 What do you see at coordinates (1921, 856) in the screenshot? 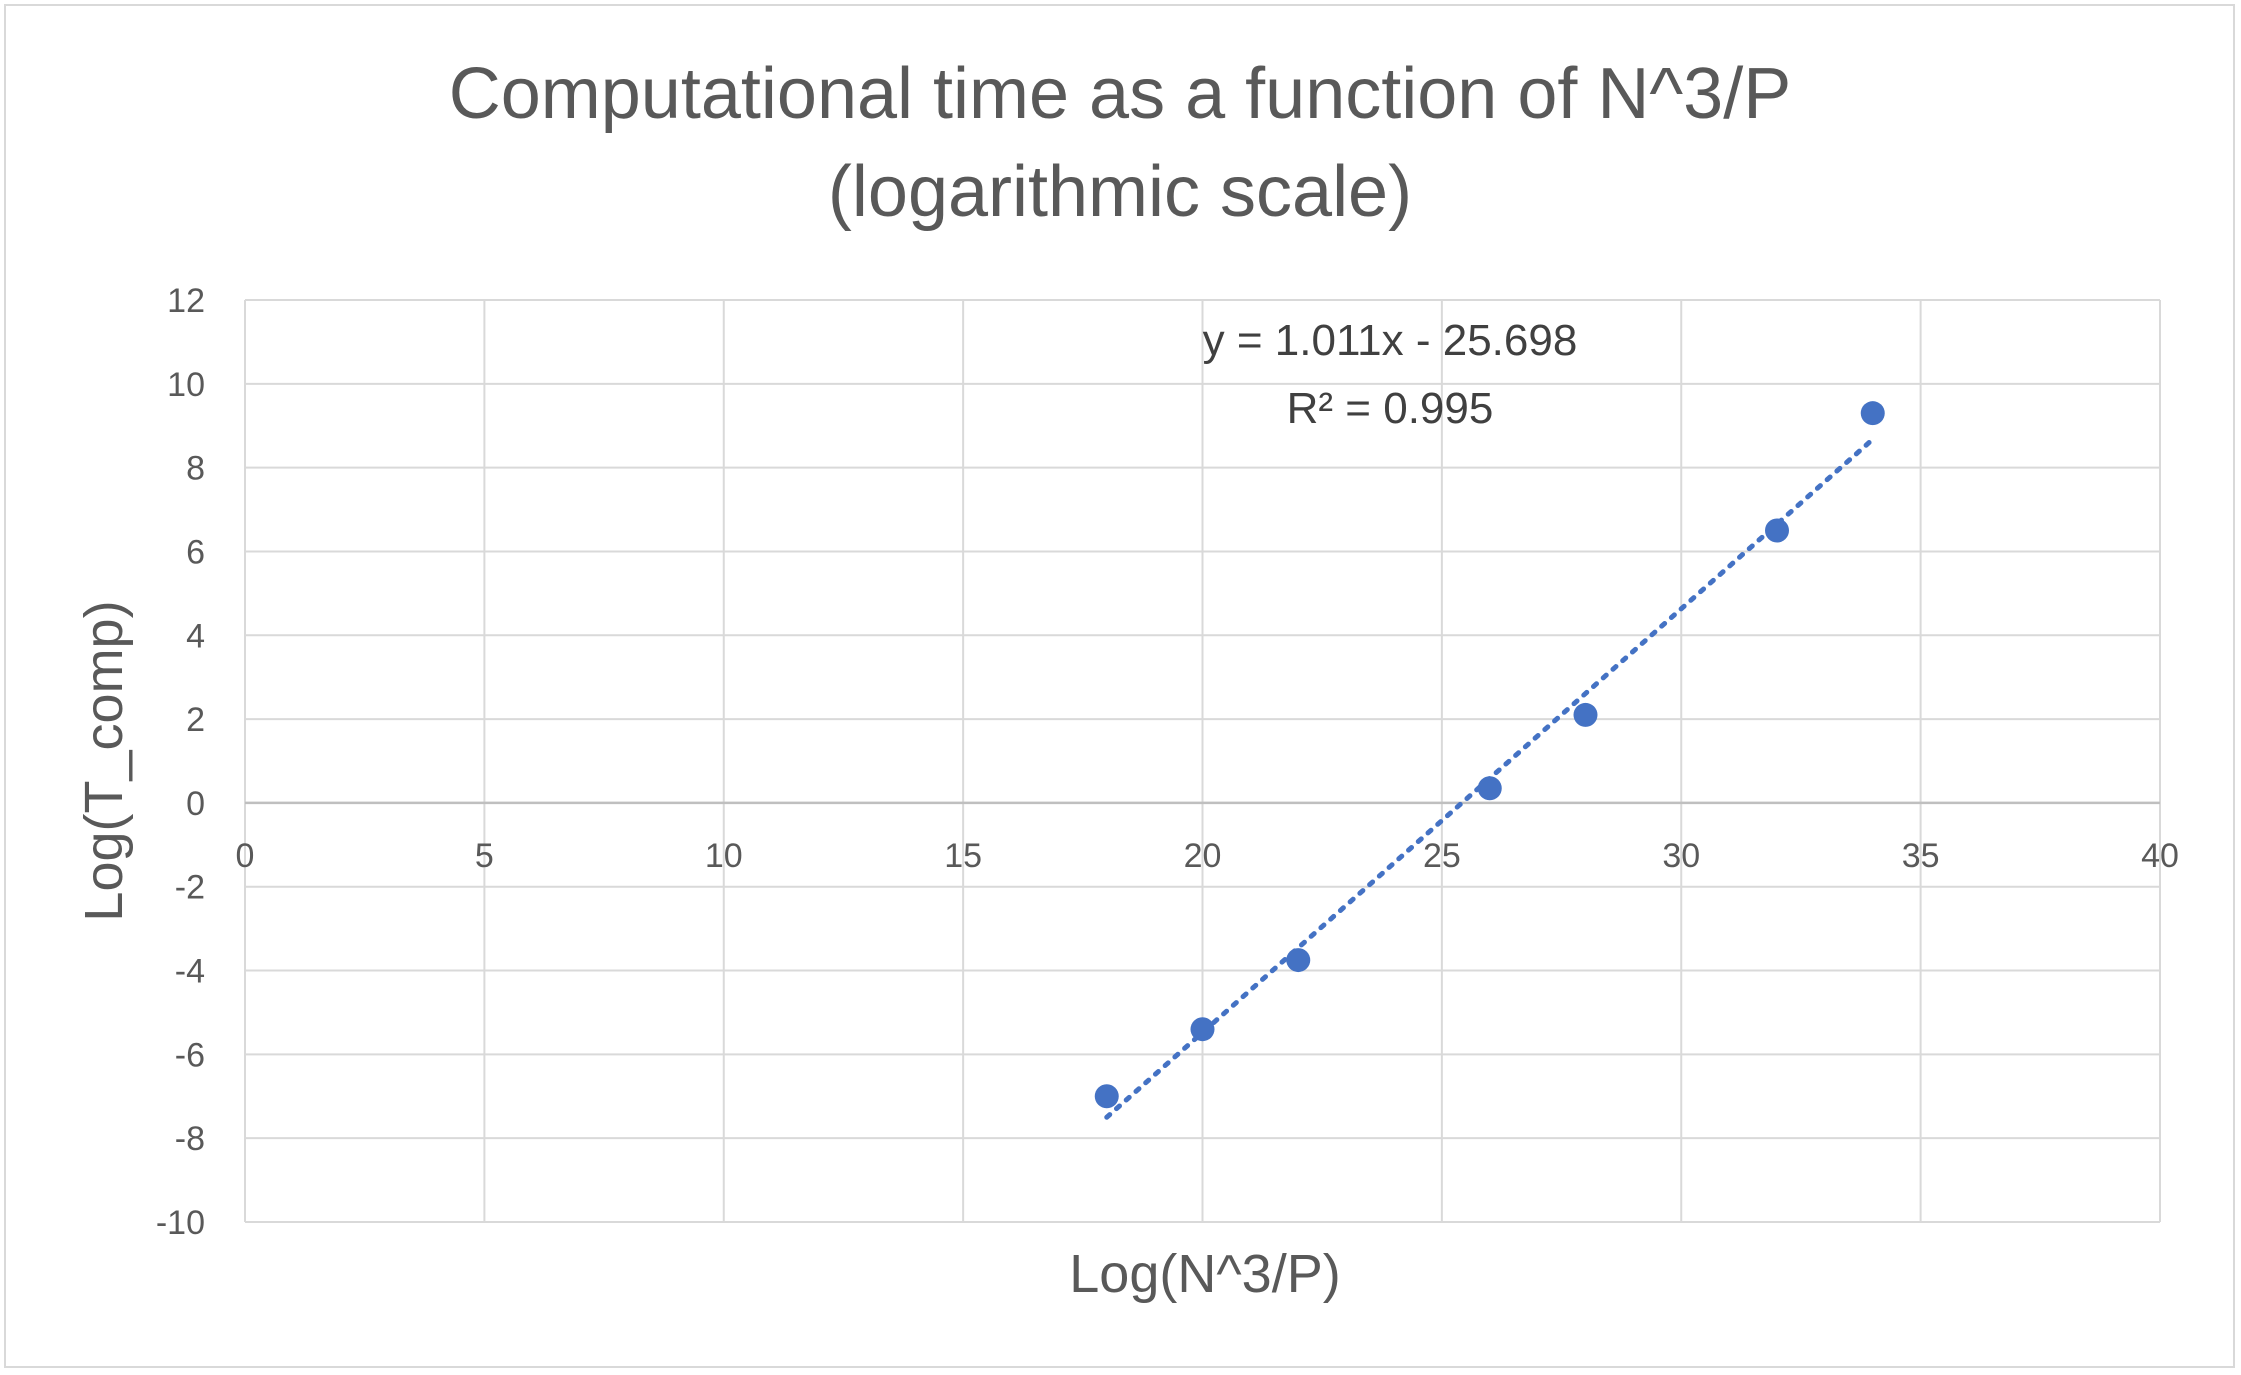
I see `x-tick-label-35: 35` at bounding box center [1921, 856].